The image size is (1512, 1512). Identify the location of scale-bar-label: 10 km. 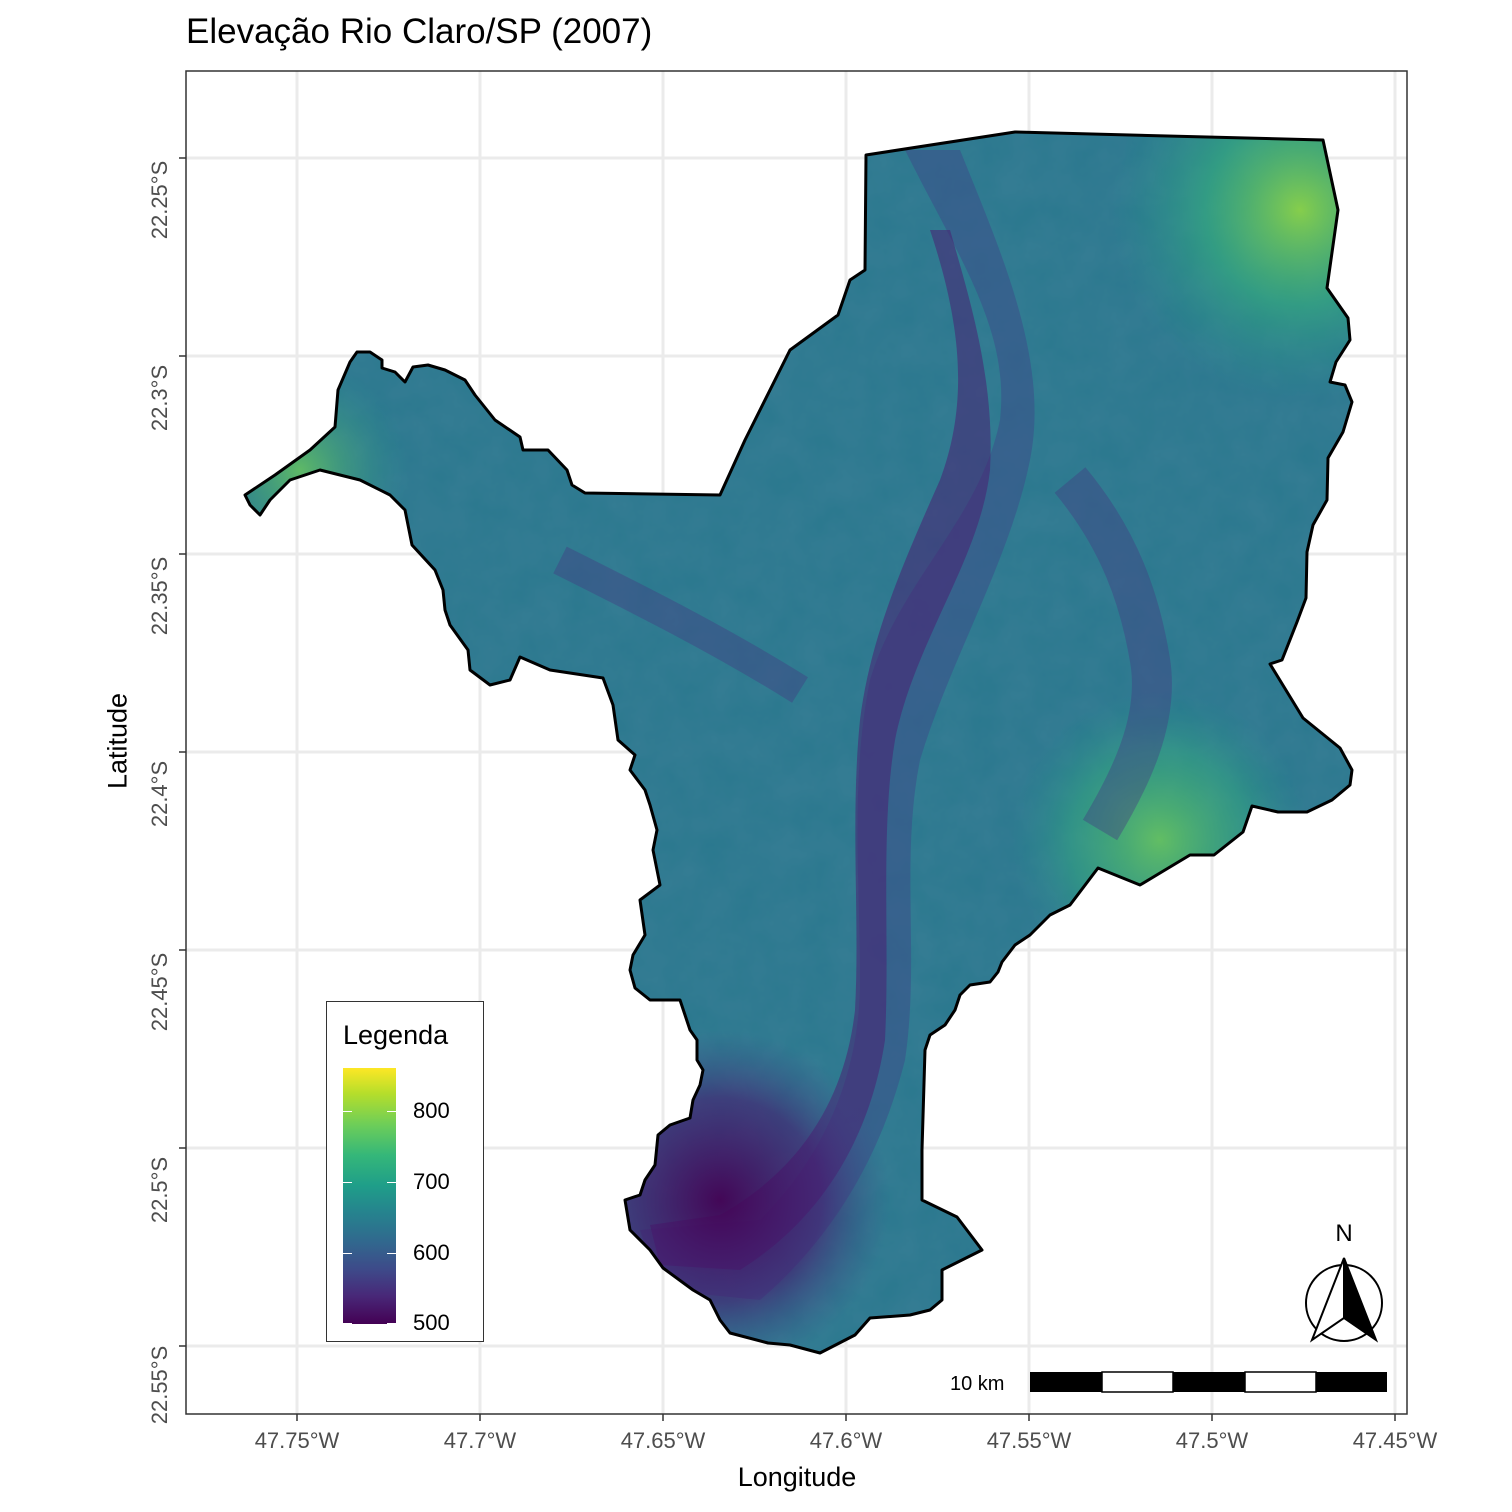
(977, 1384).